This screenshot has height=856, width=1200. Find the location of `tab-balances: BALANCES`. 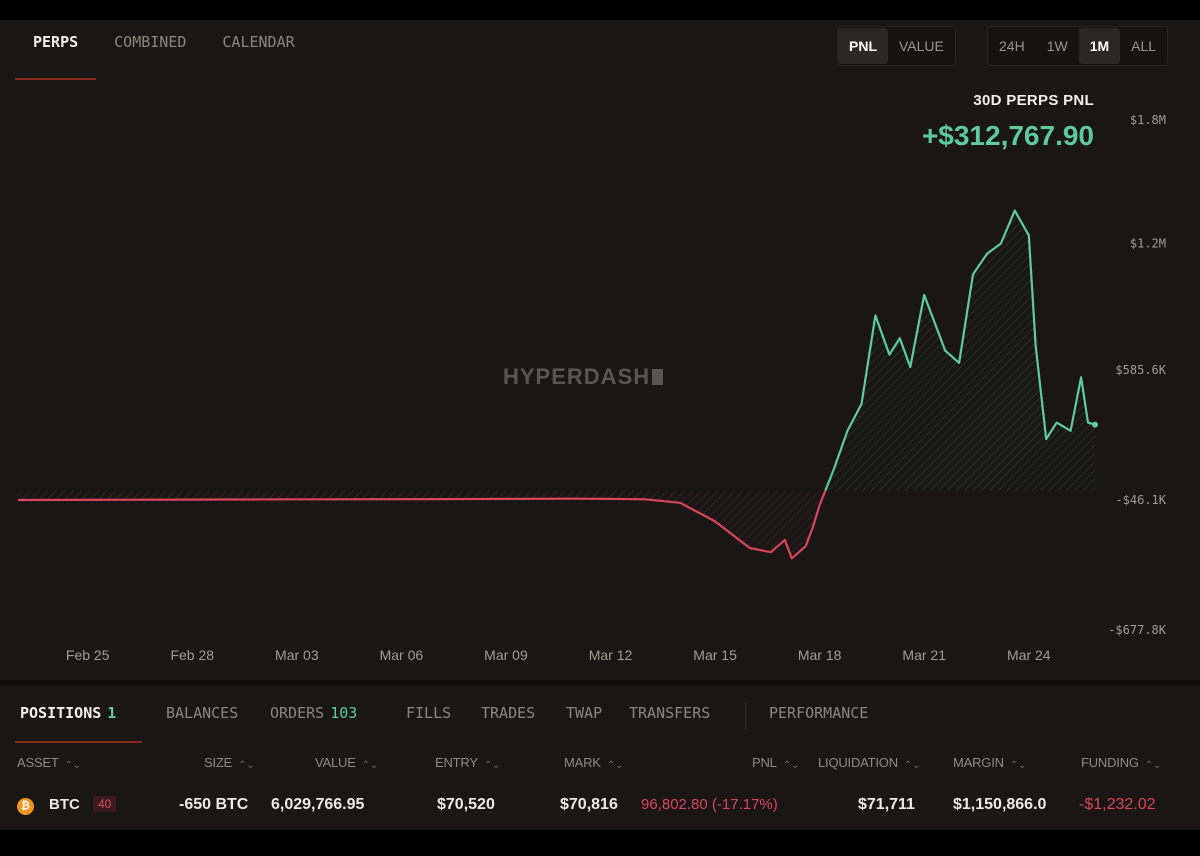

tab-balances: BALANCES is located at coordinates (202, 713).